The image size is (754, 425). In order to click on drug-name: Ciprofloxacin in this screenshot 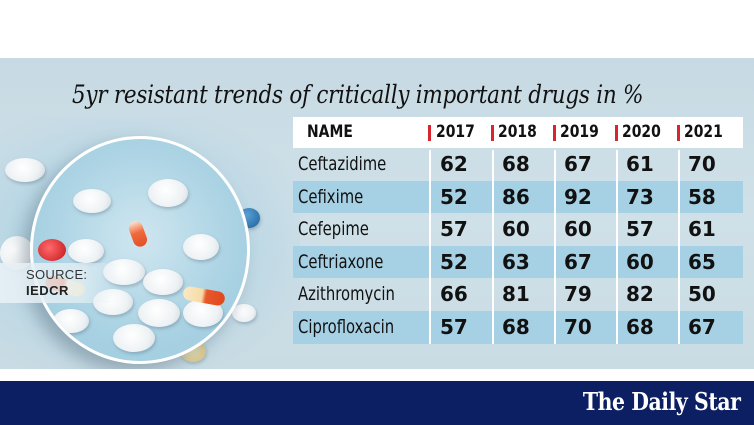, I will do `click(346, 326)`.